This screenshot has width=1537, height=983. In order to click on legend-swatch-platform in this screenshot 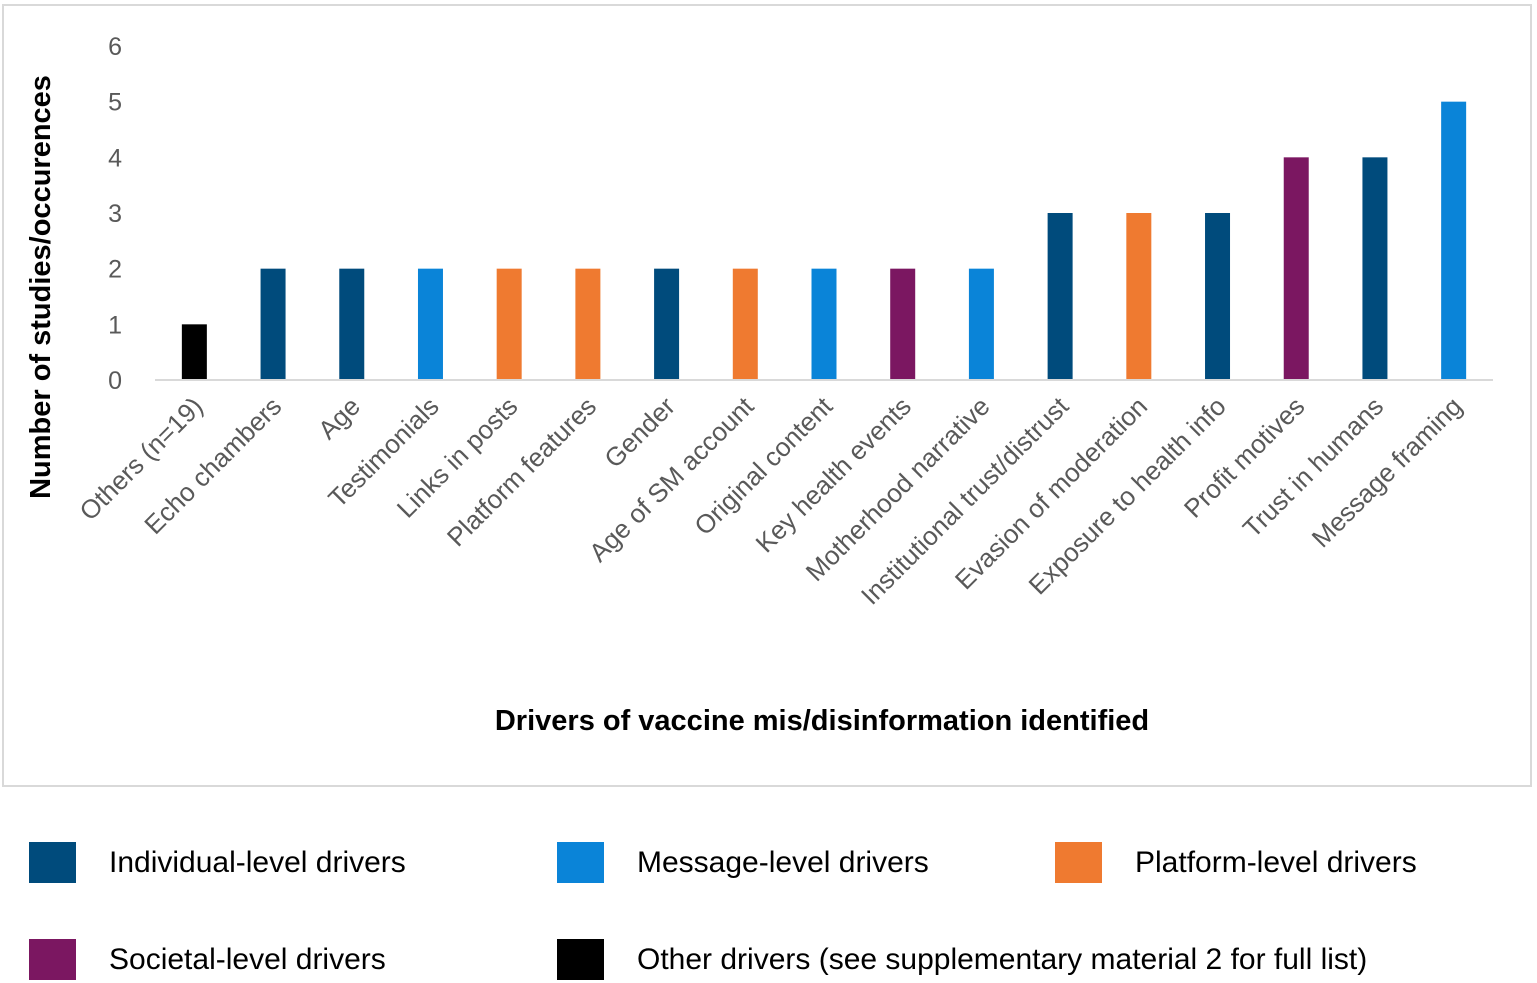, I will do `click(1078, 862)`.